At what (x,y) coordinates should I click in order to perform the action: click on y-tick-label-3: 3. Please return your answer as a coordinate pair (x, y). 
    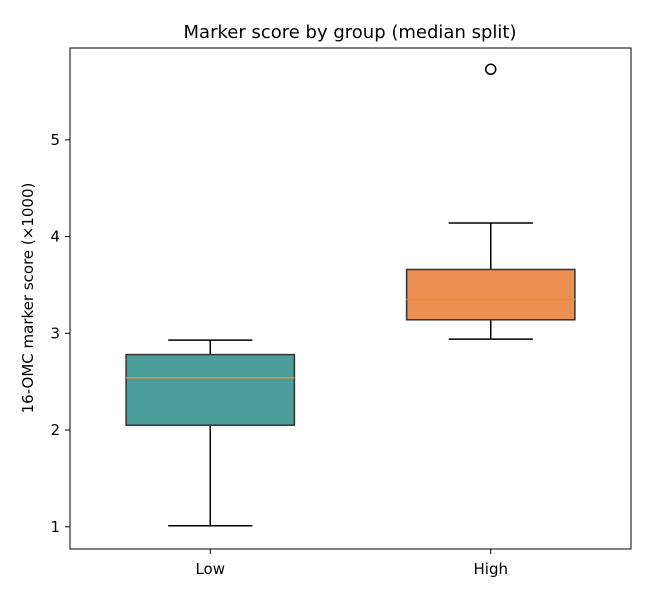
    Looking at the image, I should click on (55, 333).